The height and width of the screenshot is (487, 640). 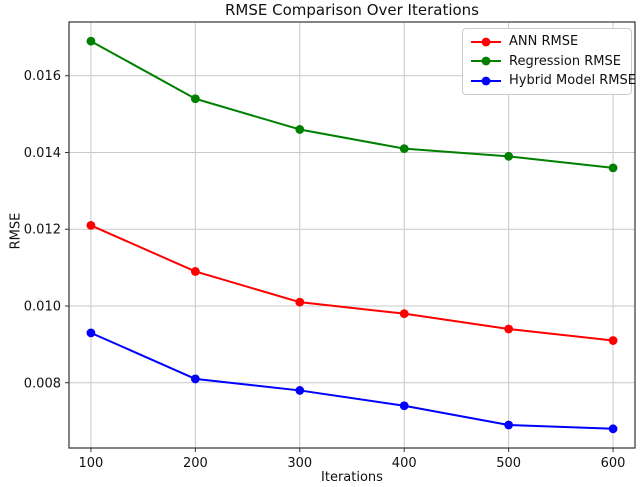 What do you see at coordinates (42, 383) in the screenshot?
I see `y-tick-label: 0.008` at bounding box center [42, 383].